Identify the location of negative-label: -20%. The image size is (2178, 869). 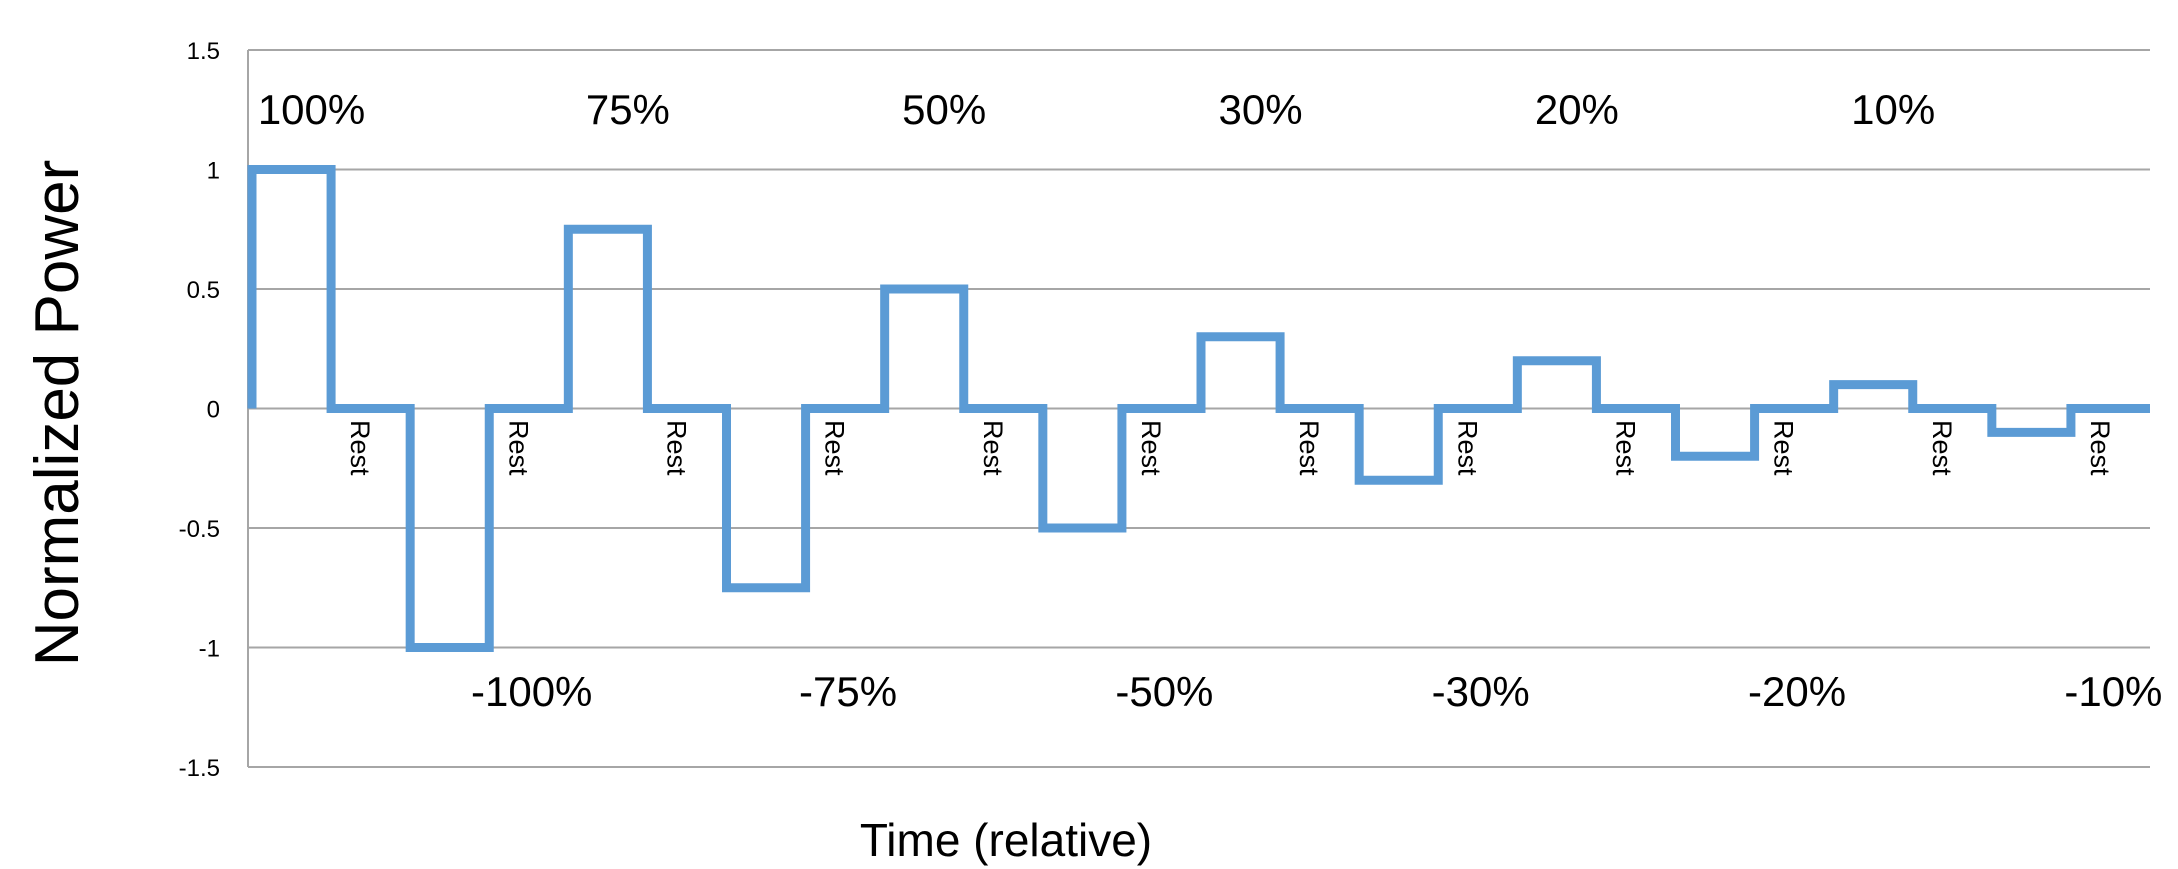
(1797, 691).